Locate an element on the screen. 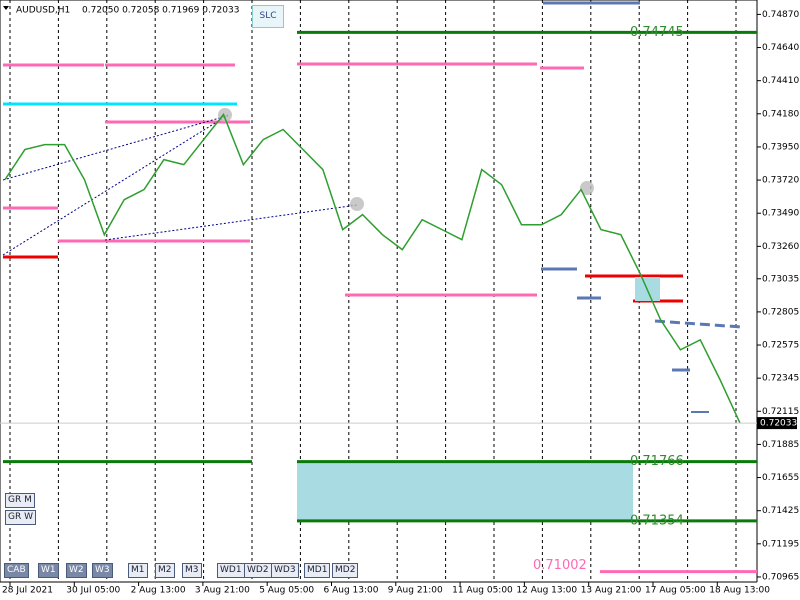 This screenshot has width=800, height=600. x-tick-label: 17 Aug 05:00 is located at coordinates (675, 591).